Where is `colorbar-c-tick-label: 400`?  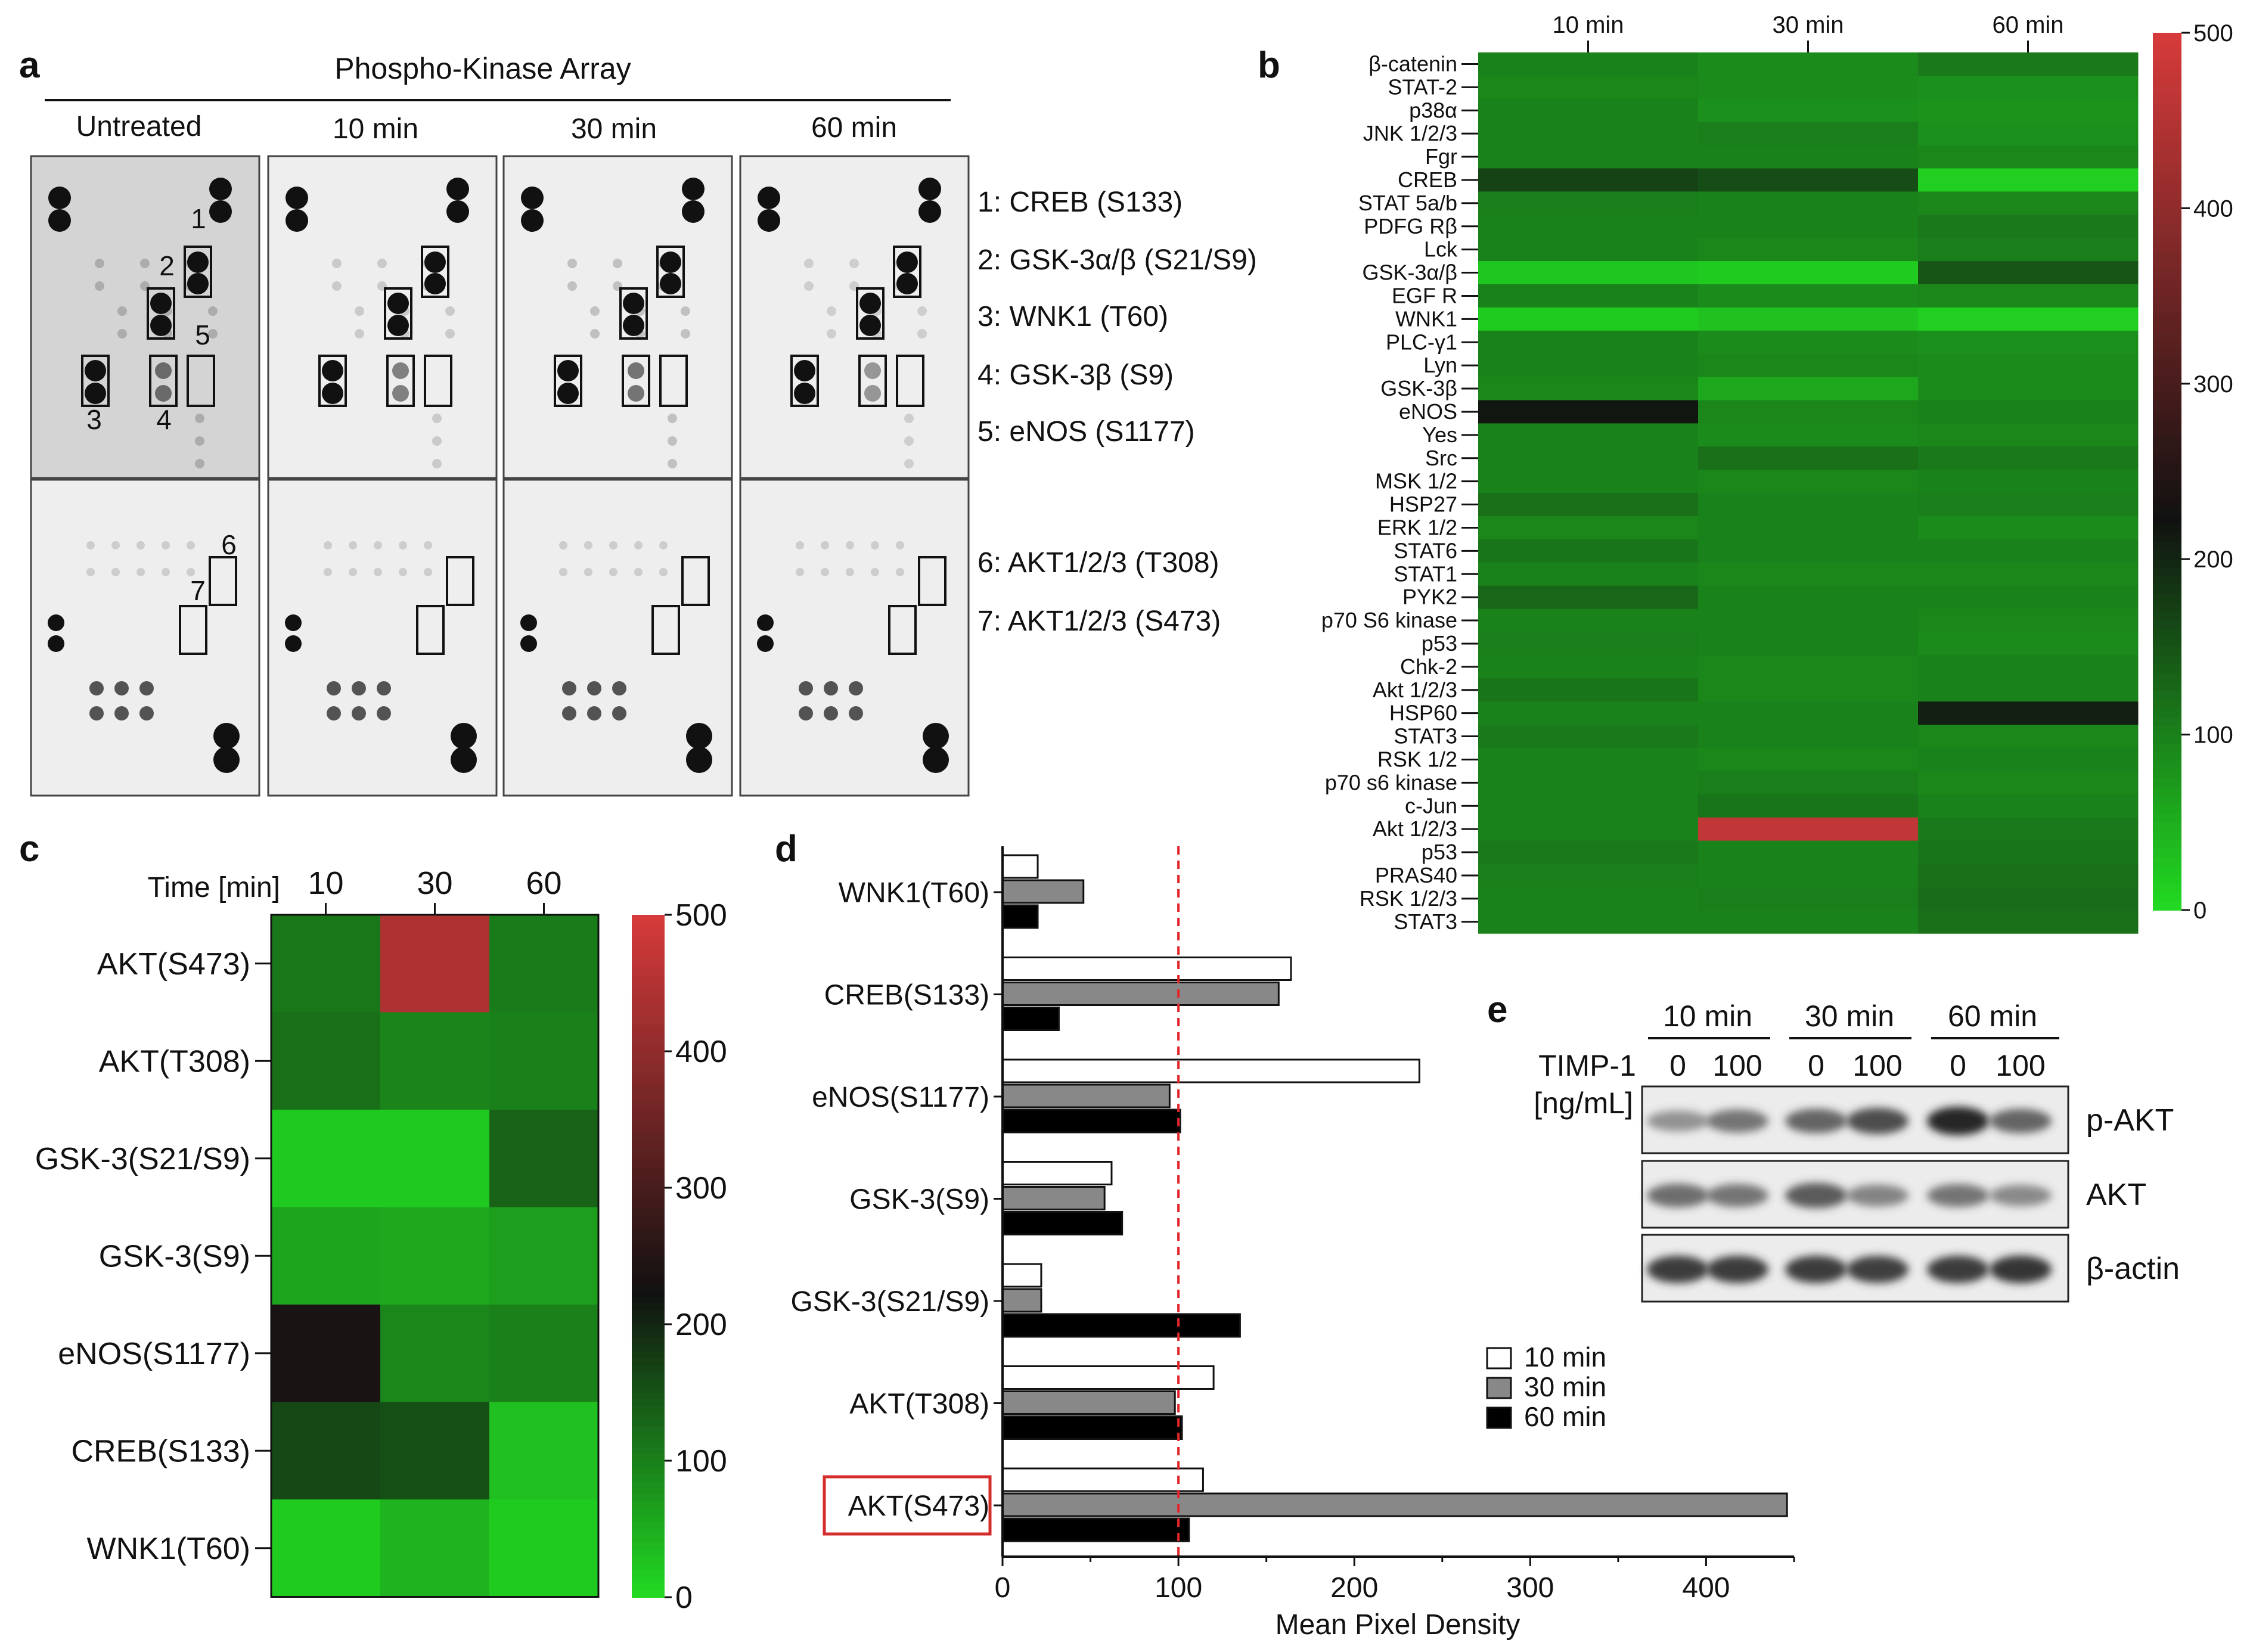
colorbar-c-tick-label: 400 is located at coordinates (701, 1052).